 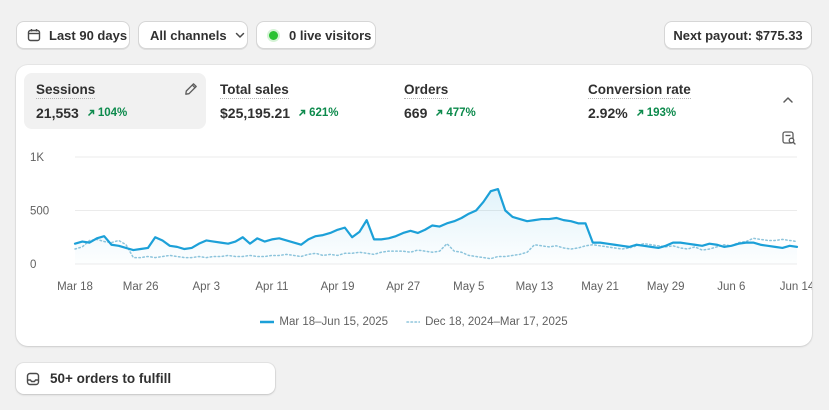 I want to click on metric-change: 477%, so click(x=455, y=113).